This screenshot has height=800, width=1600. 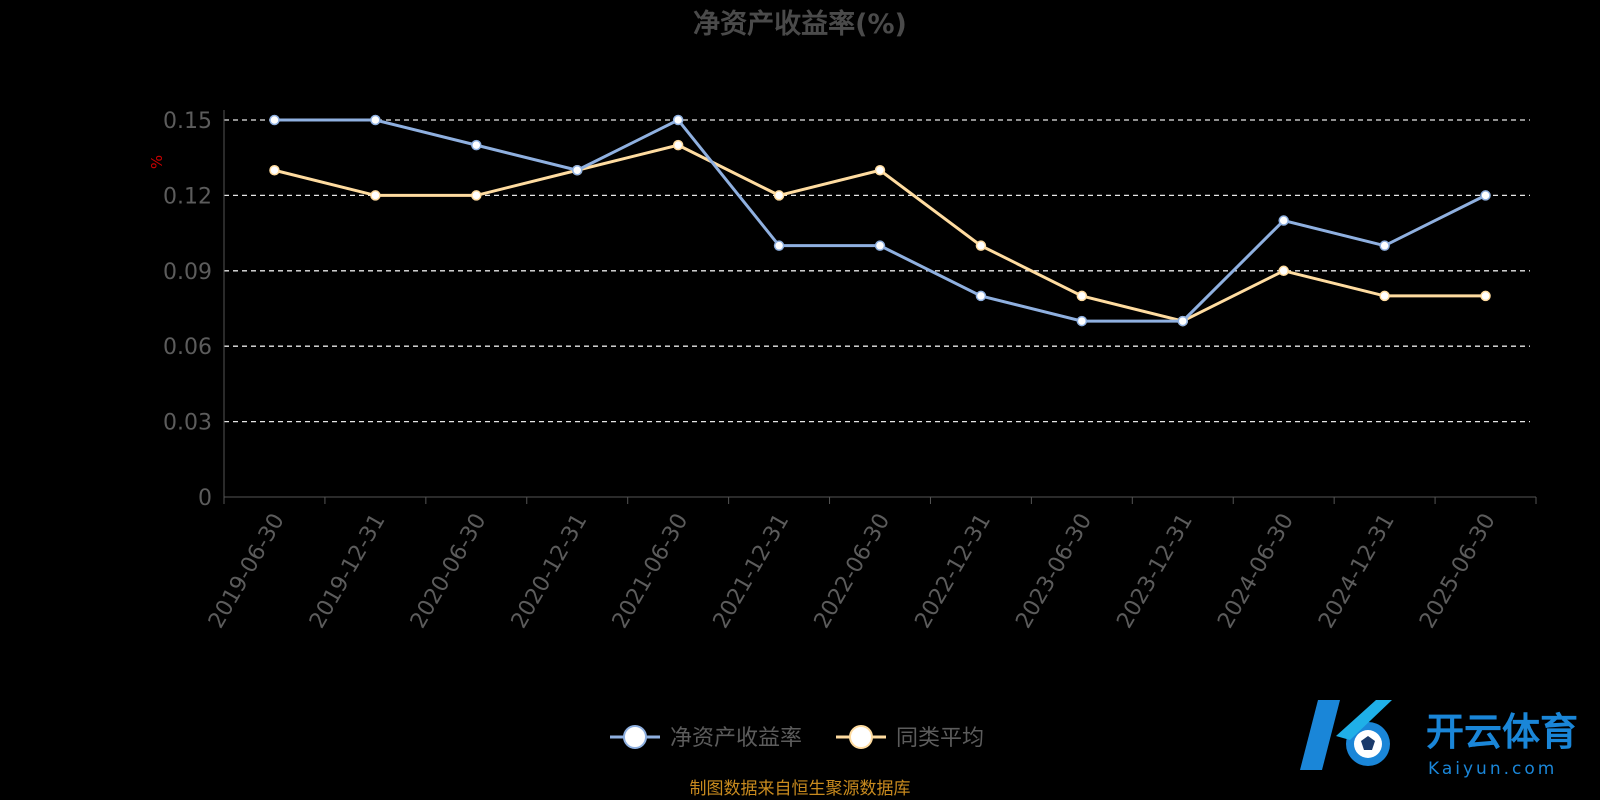 What do you see at coordinates (449, 571) in the screenshot?
I see `x-tick-label: 2020-06-30` at bounding box center [449, 571].